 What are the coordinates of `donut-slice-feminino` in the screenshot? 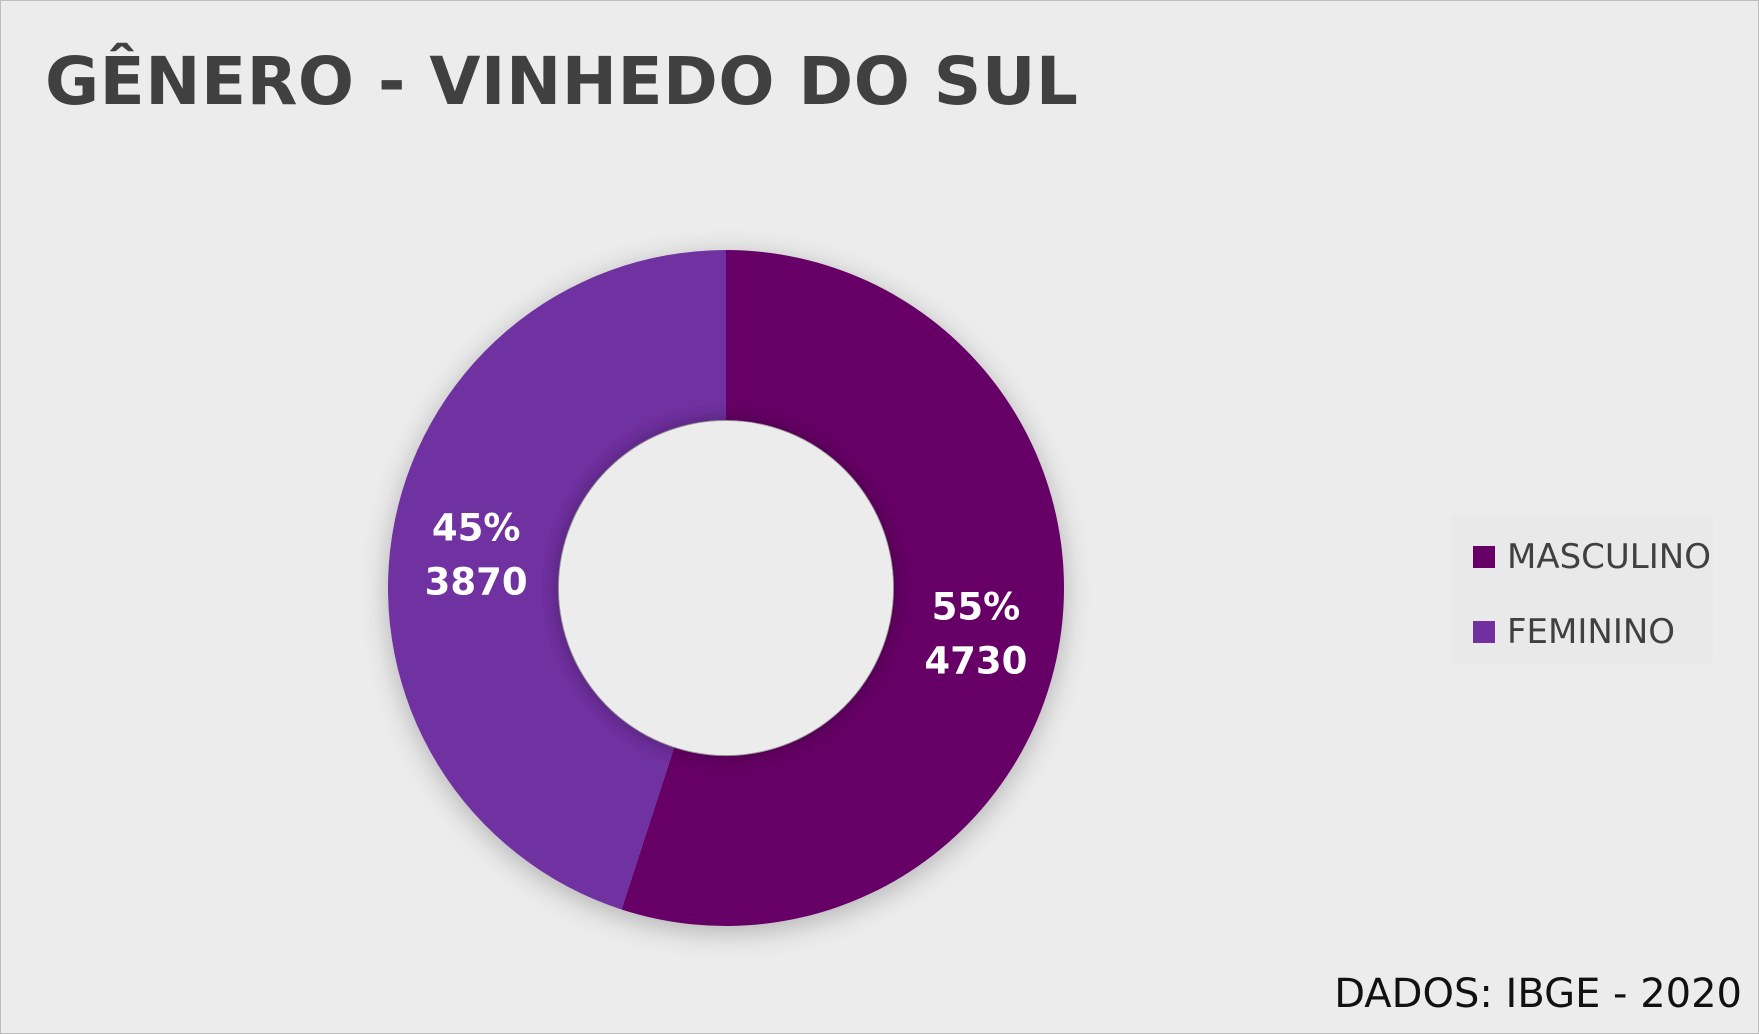 It's located at (557, 580).